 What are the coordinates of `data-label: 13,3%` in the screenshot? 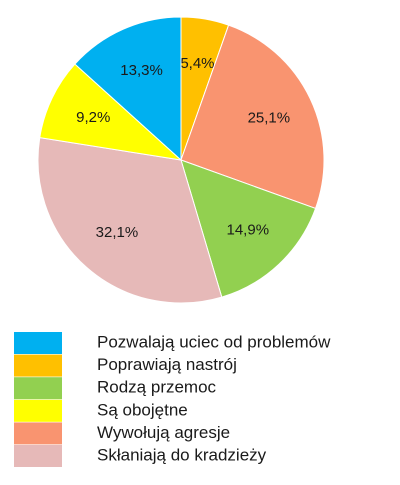 It's located at (141, 70).